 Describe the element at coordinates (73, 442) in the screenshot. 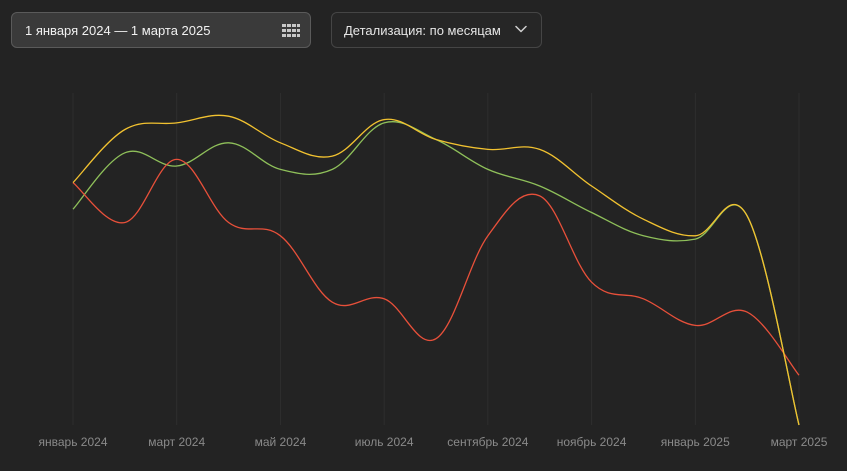

I see `x-tick-label: январь 2024` at that location.